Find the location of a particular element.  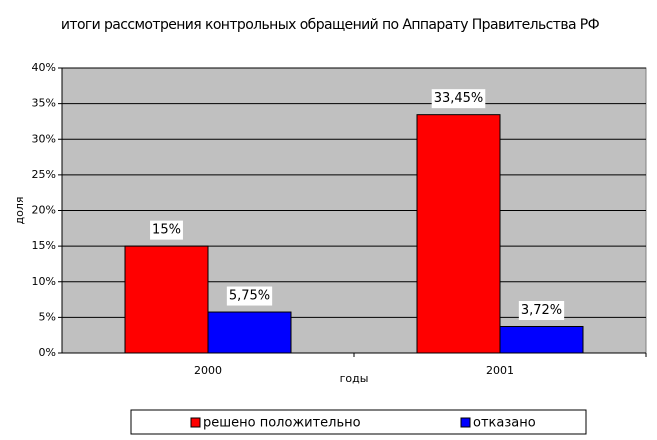

legend-box is located at coordinates (358, 422).